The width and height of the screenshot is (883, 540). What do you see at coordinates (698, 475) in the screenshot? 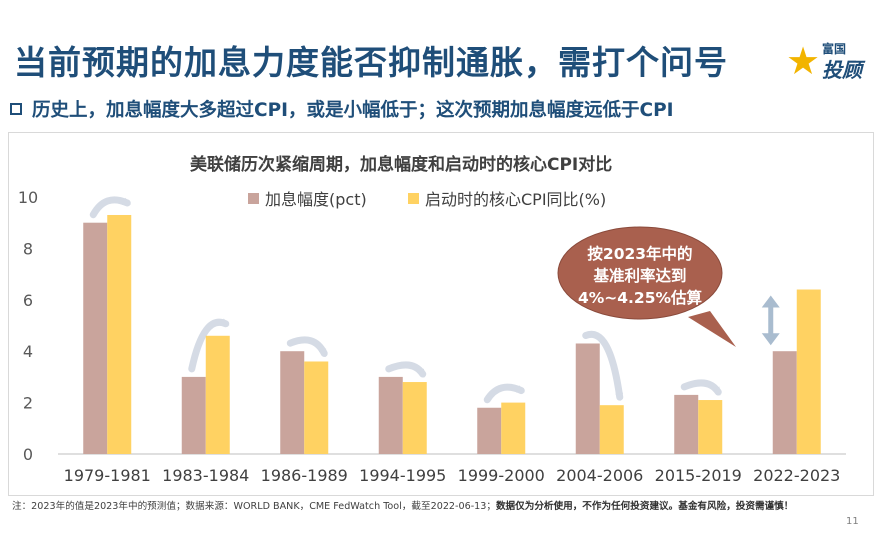
I see `x-tick-label: 2015-2019` at bounding box center [698, 475].